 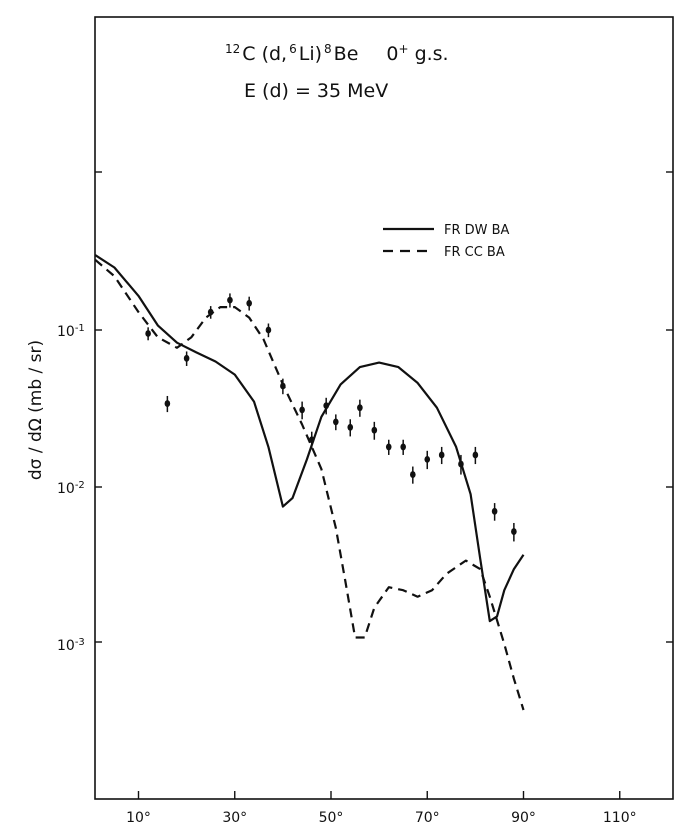 What do you see at coordinates (432, 54) in the screenshot?
I see `title-segment: g.s.` at bounding box center [432, 54].